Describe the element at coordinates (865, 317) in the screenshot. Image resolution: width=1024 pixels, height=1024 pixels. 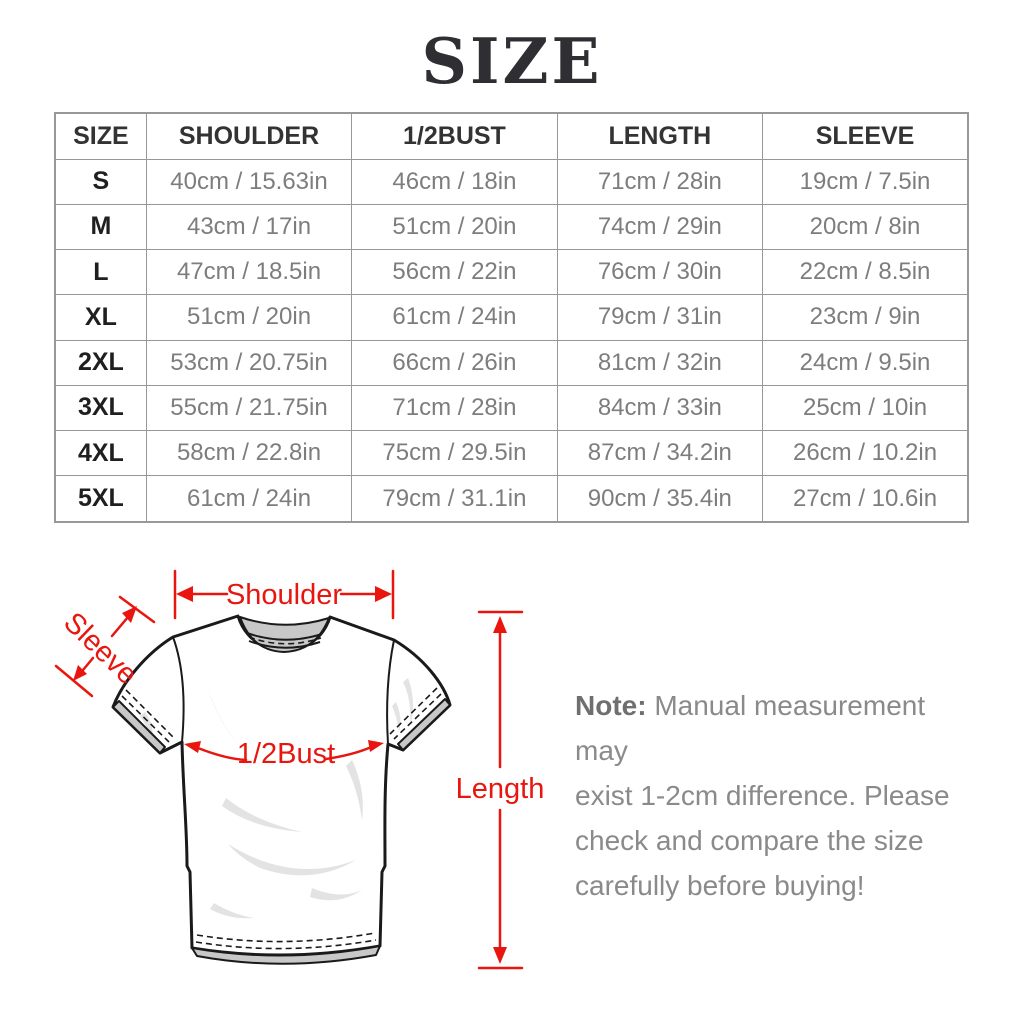
I see `sleeve-cell: 23cm / 9in` at that location.